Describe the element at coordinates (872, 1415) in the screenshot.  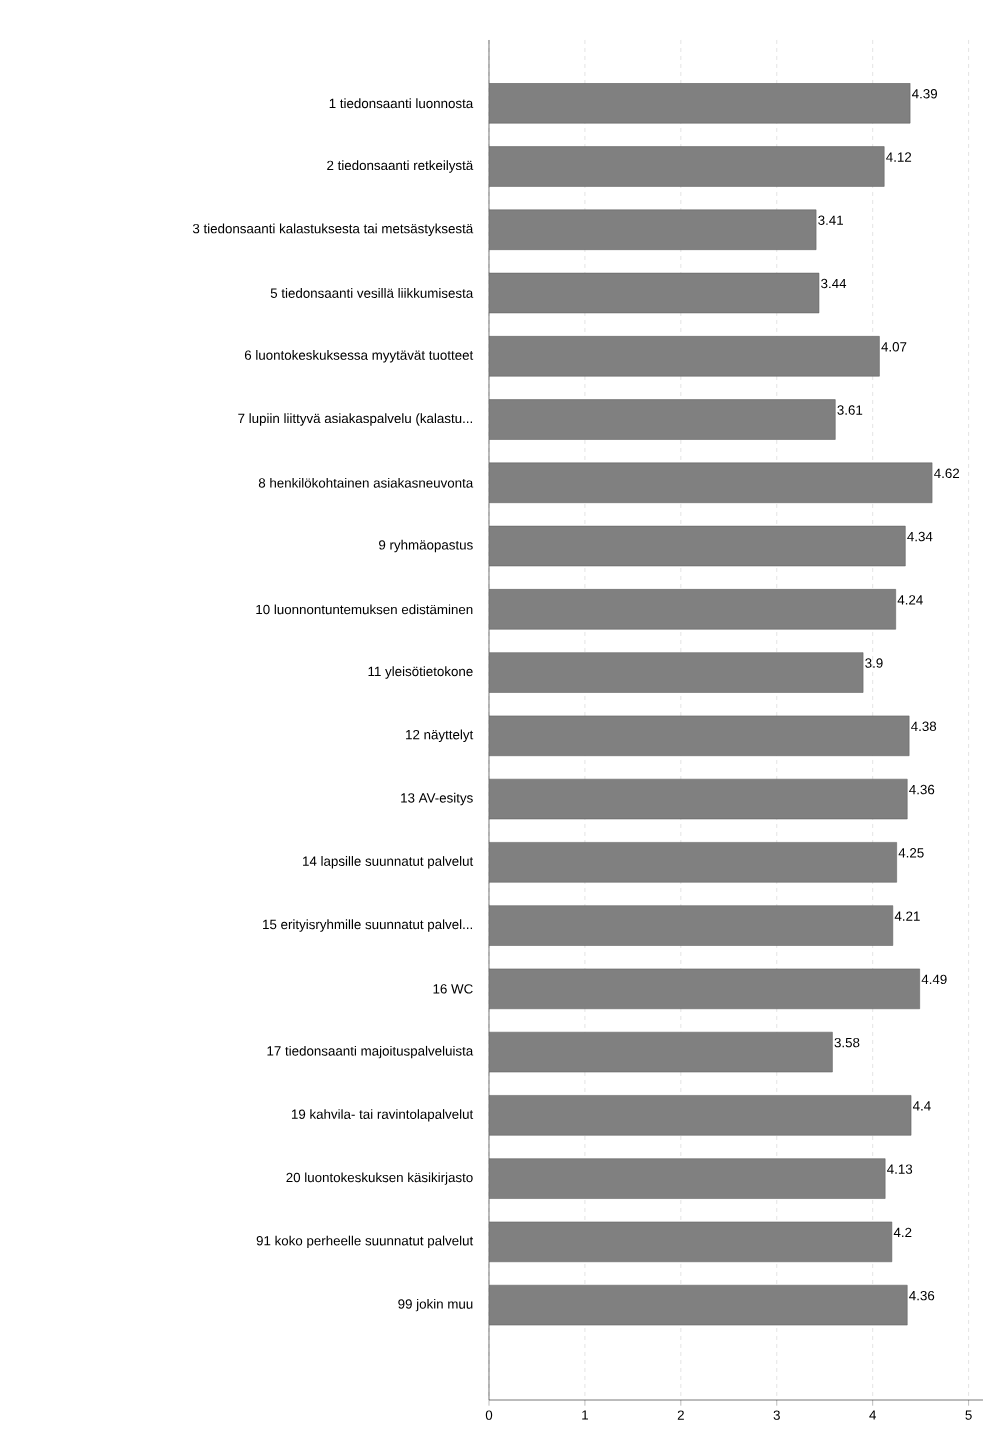
I see `x-tick-label: 4` at that location.